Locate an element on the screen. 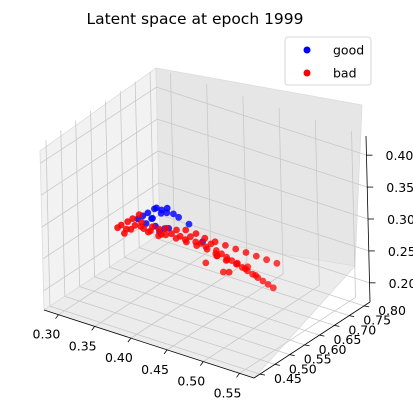 This screenshot has height=417, width=413. legend-marker-bad is located at coordinates (307, 73).